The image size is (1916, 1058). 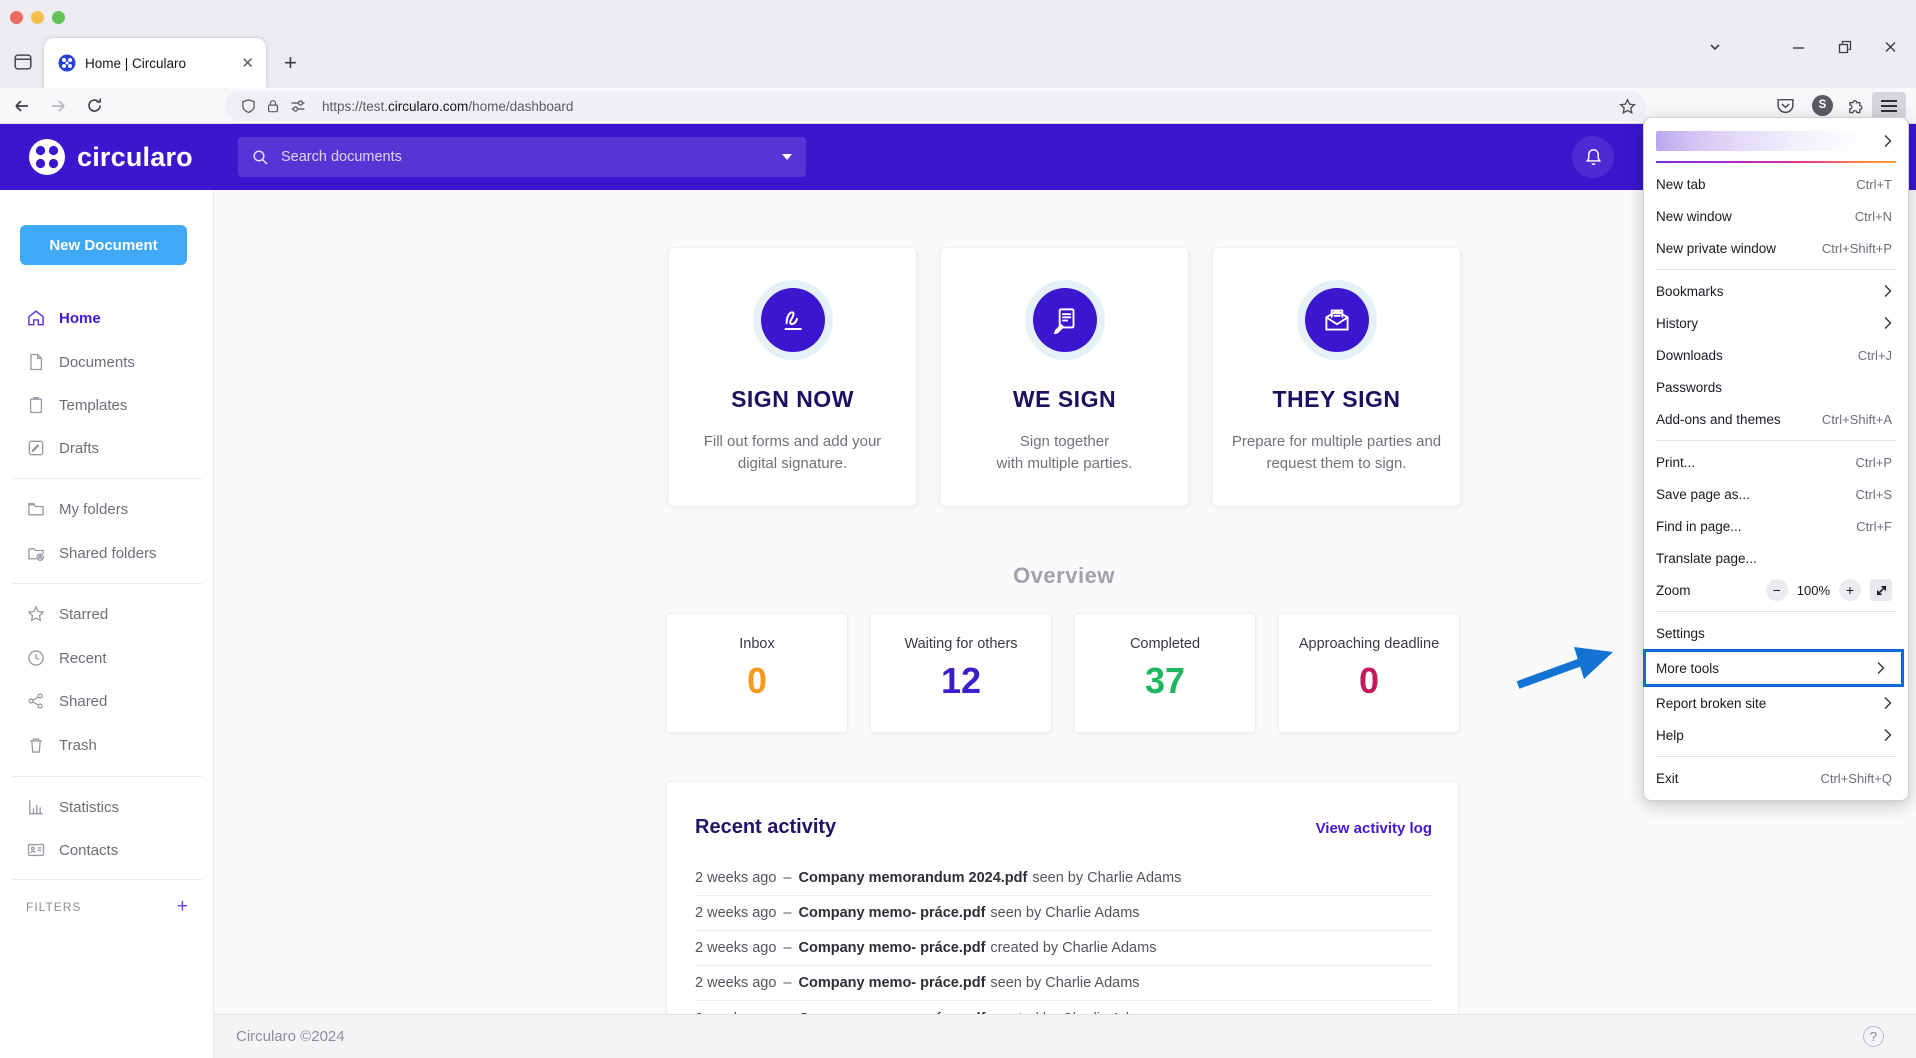 What do you see at coordinates (1774, 355) in the screenshot?
I see `menu-item-downloads: Downloads Ctrl+J` at bounding box center [1774, 355].